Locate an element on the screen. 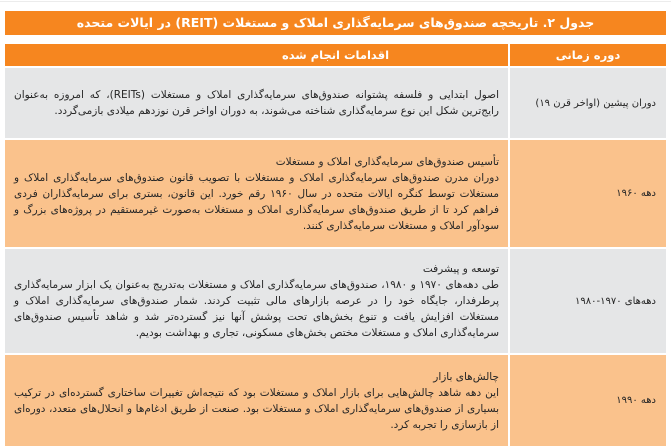 The height and width of the screenshot is (447, 671). column-header-actions: اقدامات انجام شده is located at coordinates (256, 55).